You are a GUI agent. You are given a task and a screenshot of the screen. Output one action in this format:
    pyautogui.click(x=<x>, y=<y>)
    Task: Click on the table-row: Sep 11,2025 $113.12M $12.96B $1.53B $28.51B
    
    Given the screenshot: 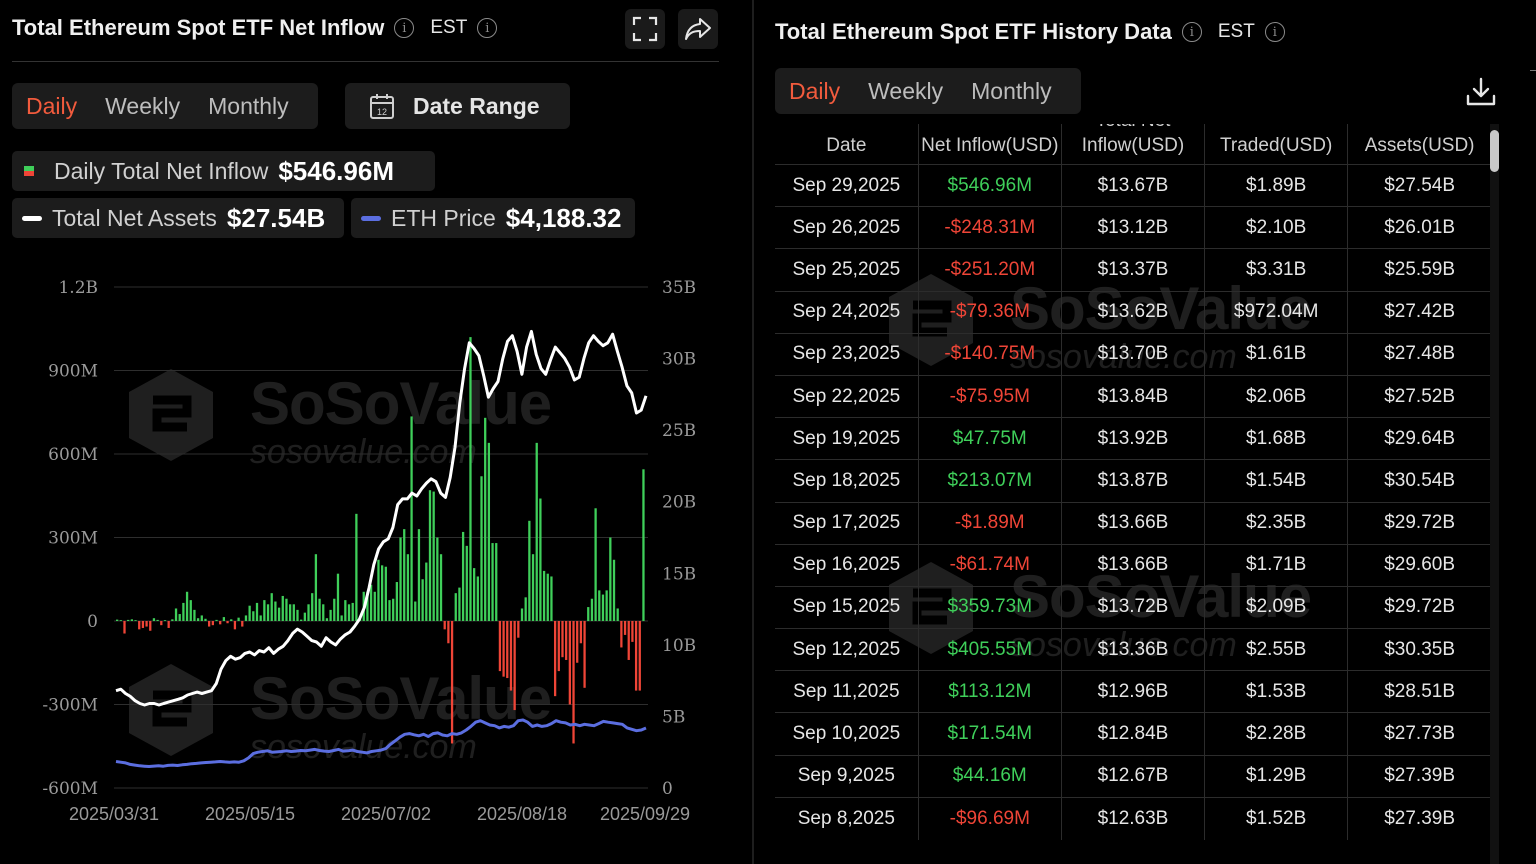 What is the action you would take?
    pyautogui.click(x=1133, y=691)
    